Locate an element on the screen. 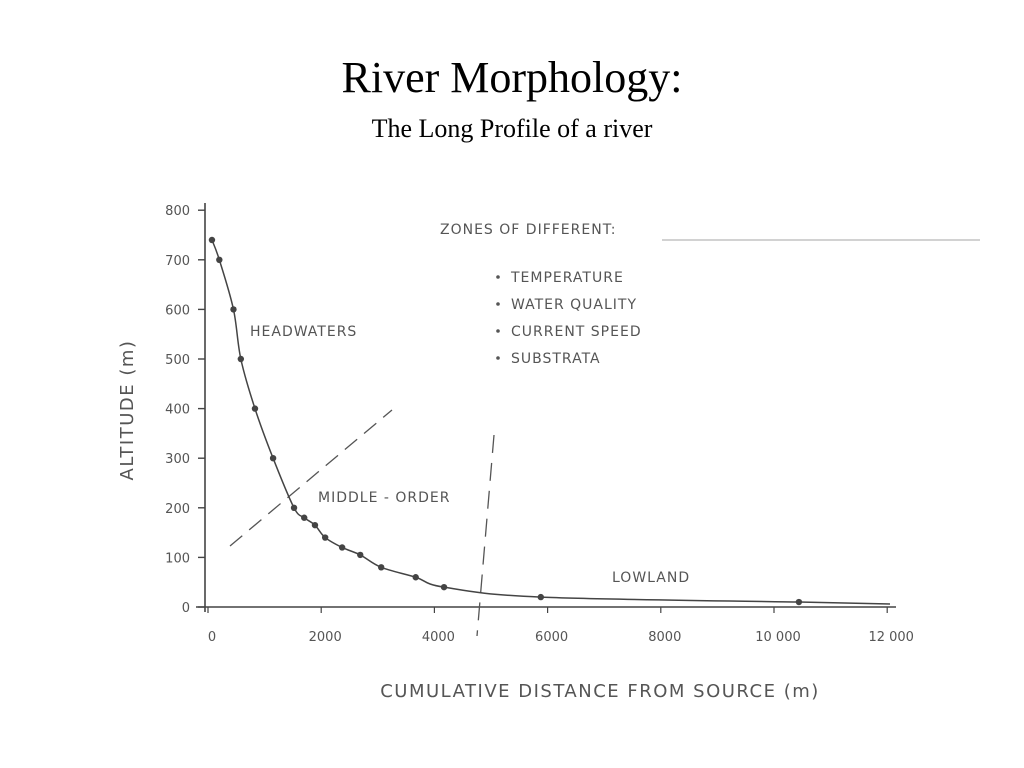 The height and width of the screenshot is (768, 1024). y-tick-label: 200 is located at coordinates (177, 509).